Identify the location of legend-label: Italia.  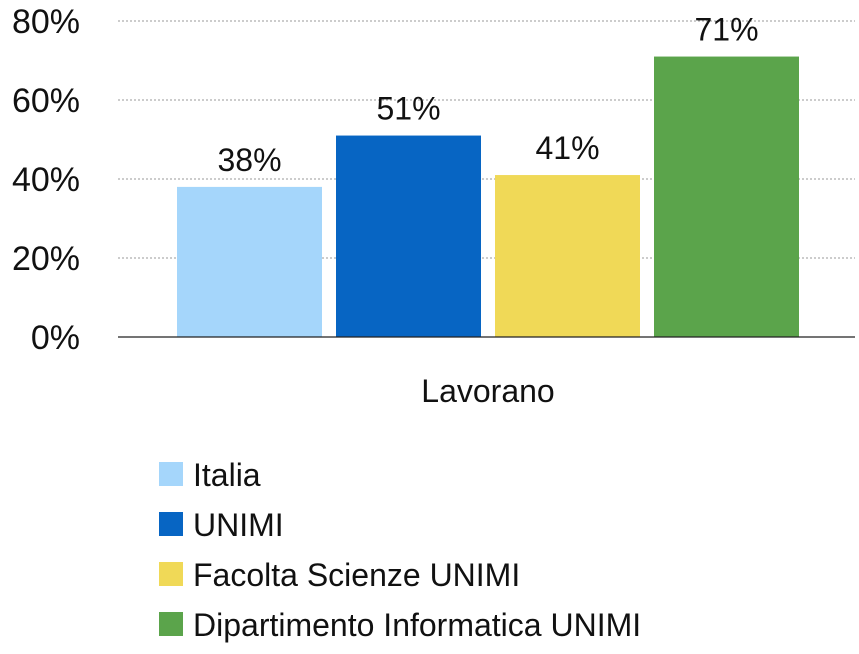
(227, 475).